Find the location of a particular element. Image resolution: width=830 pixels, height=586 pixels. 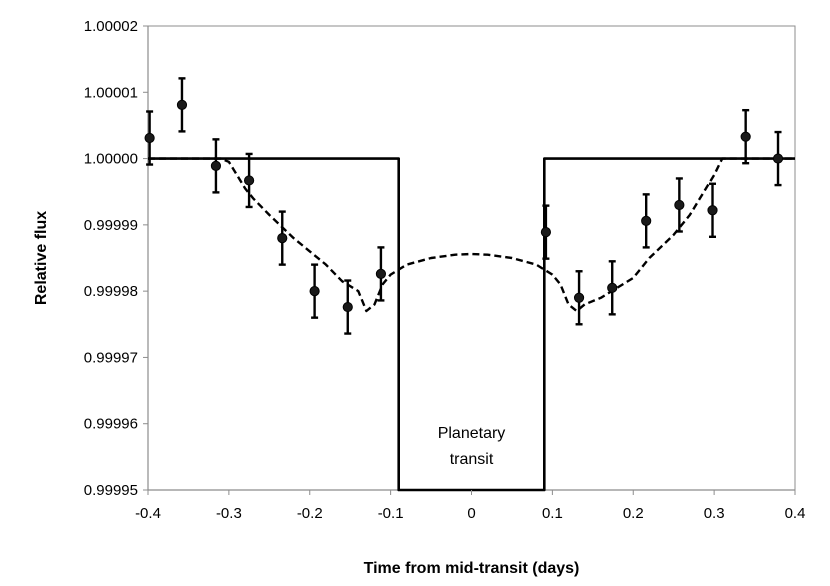

x-axis-title: Time from mid-transit (days) is located at coordinates (472, 568).